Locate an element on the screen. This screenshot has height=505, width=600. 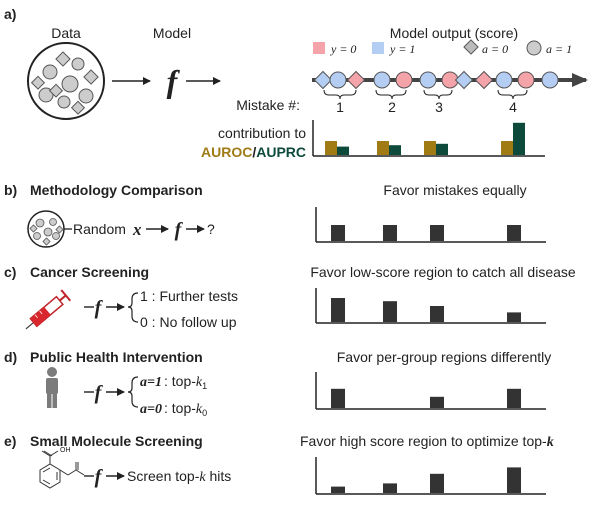
group-1-label: a=1: top-k1 is located at coordinates (173, 382).